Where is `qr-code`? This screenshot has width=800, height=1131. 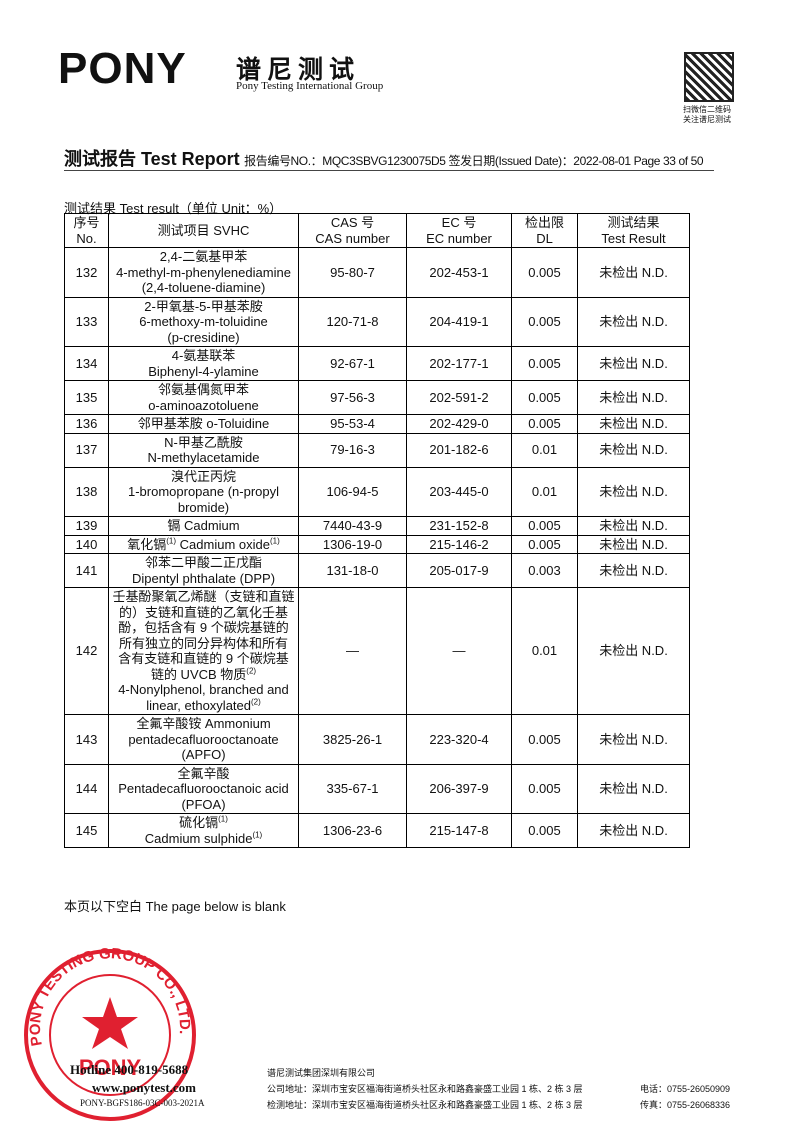
qr-code is located at coordinates (709, 77).